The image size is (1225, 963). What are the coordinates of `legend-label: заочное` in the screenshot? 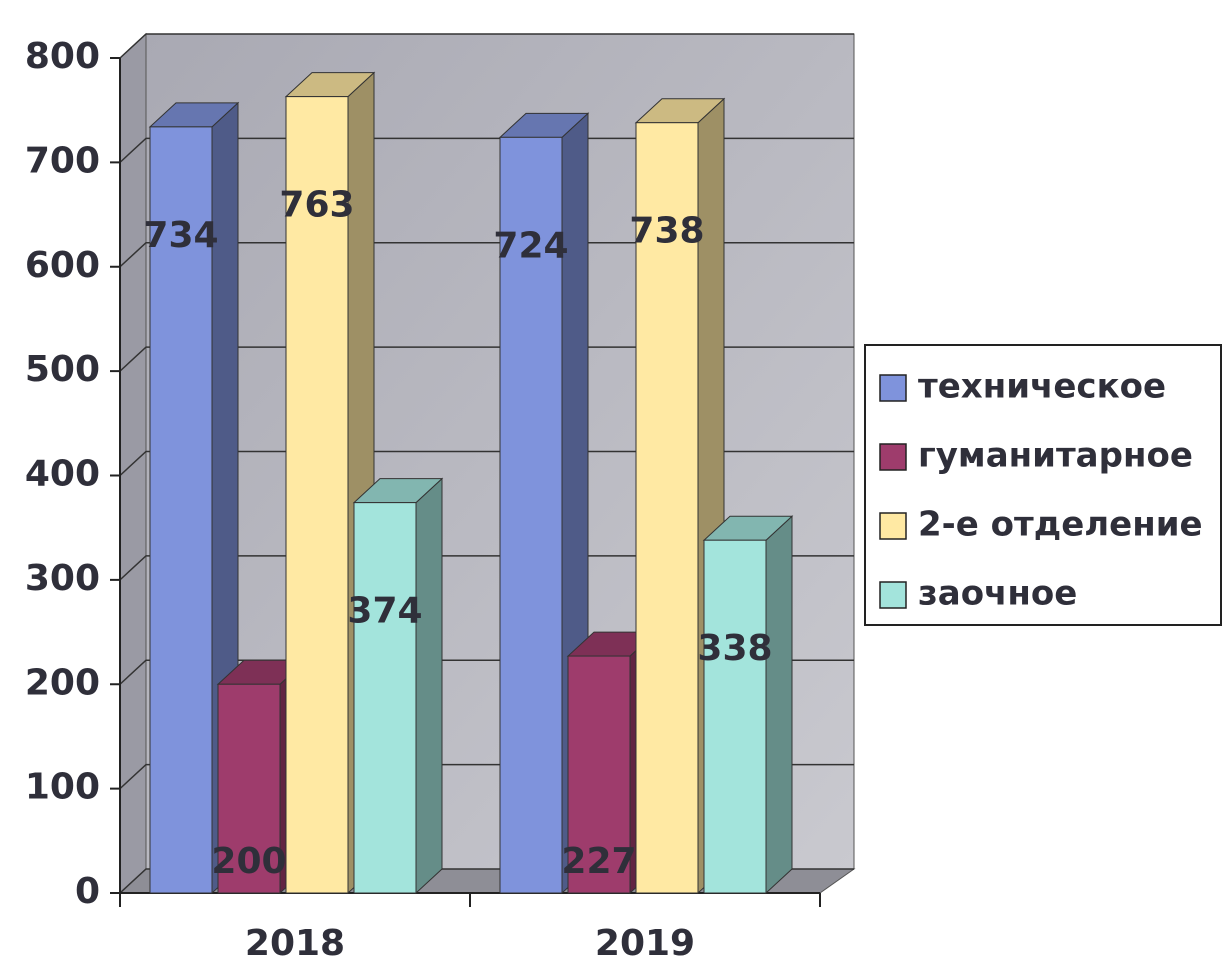 It's located at (997, 594).